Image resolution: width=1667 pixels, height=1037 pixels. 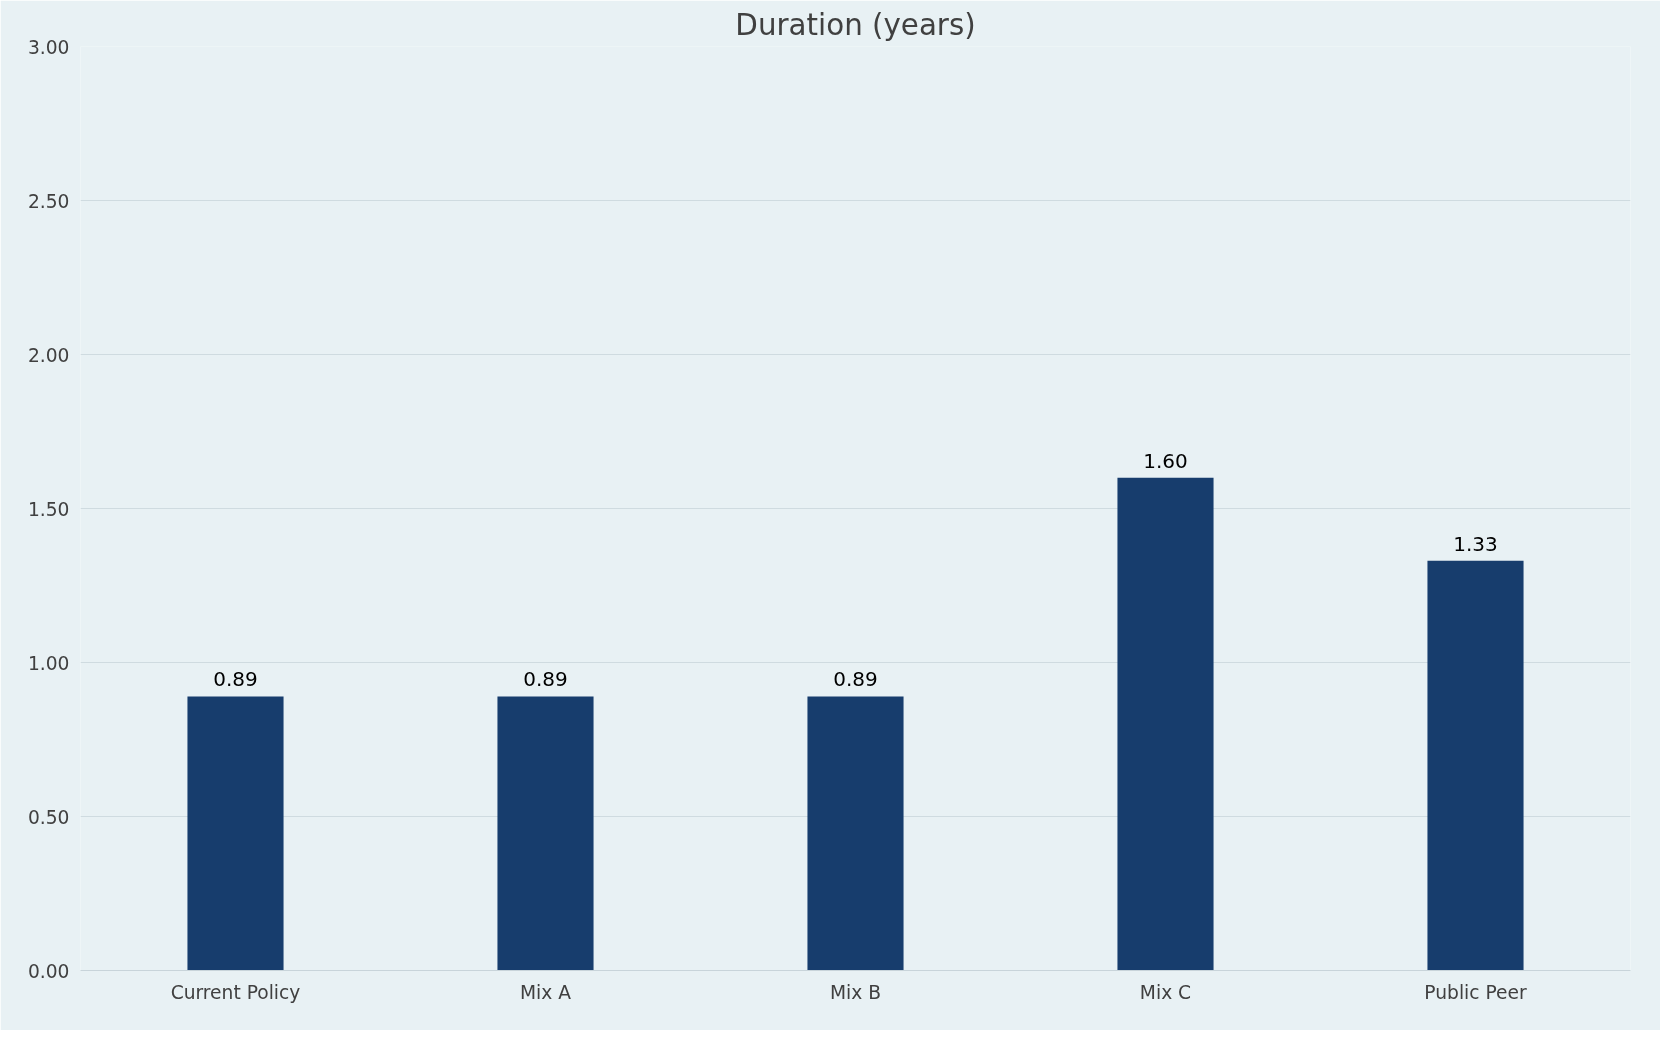 I want to click on y-tick-label: 1.00, so click(x=48, y=663).